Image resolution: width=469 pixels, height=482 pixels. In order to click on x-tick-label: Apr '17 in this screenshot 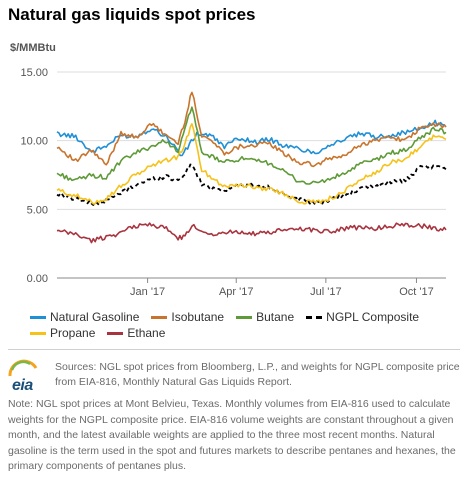, I will do `click(236, 292)`.